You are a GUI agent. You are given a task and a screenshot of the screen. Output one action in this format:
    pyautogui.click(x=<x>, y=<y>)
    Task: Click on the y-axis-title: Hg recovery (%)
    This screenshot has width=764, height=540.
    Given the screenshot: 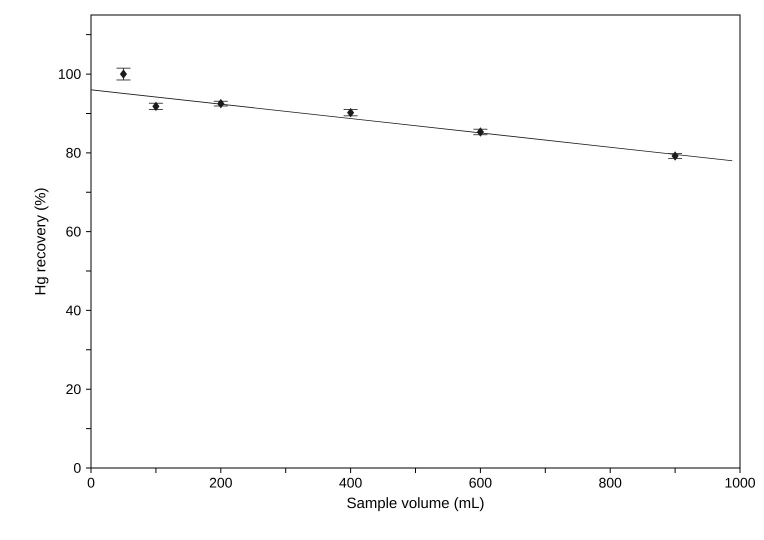 What is the action you would take?
    pyautogui.click(x=41, y=241)
    